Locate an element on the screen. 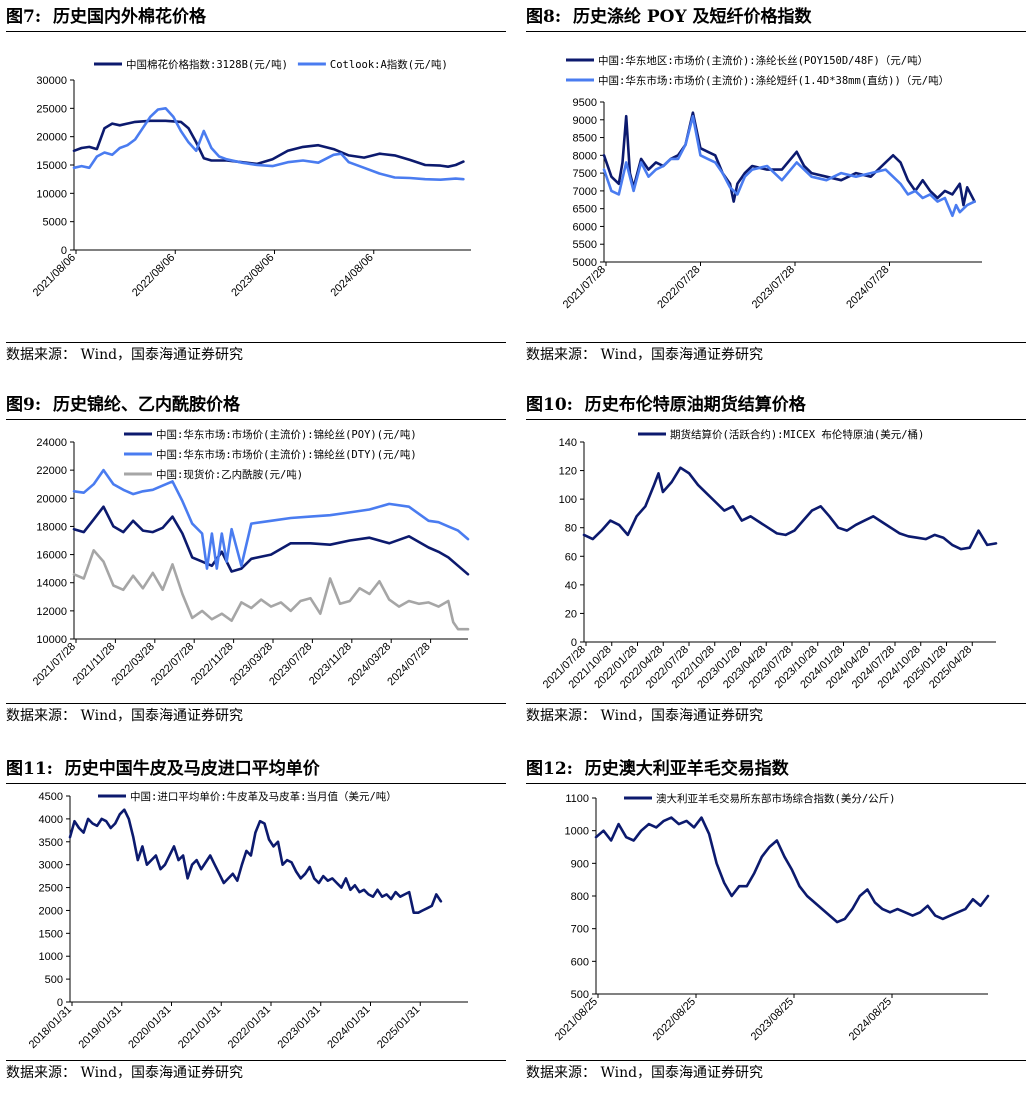 This screenshot has width=1032, height=1118. y-tick-label: 18000 is located at coordinates (51, 527).